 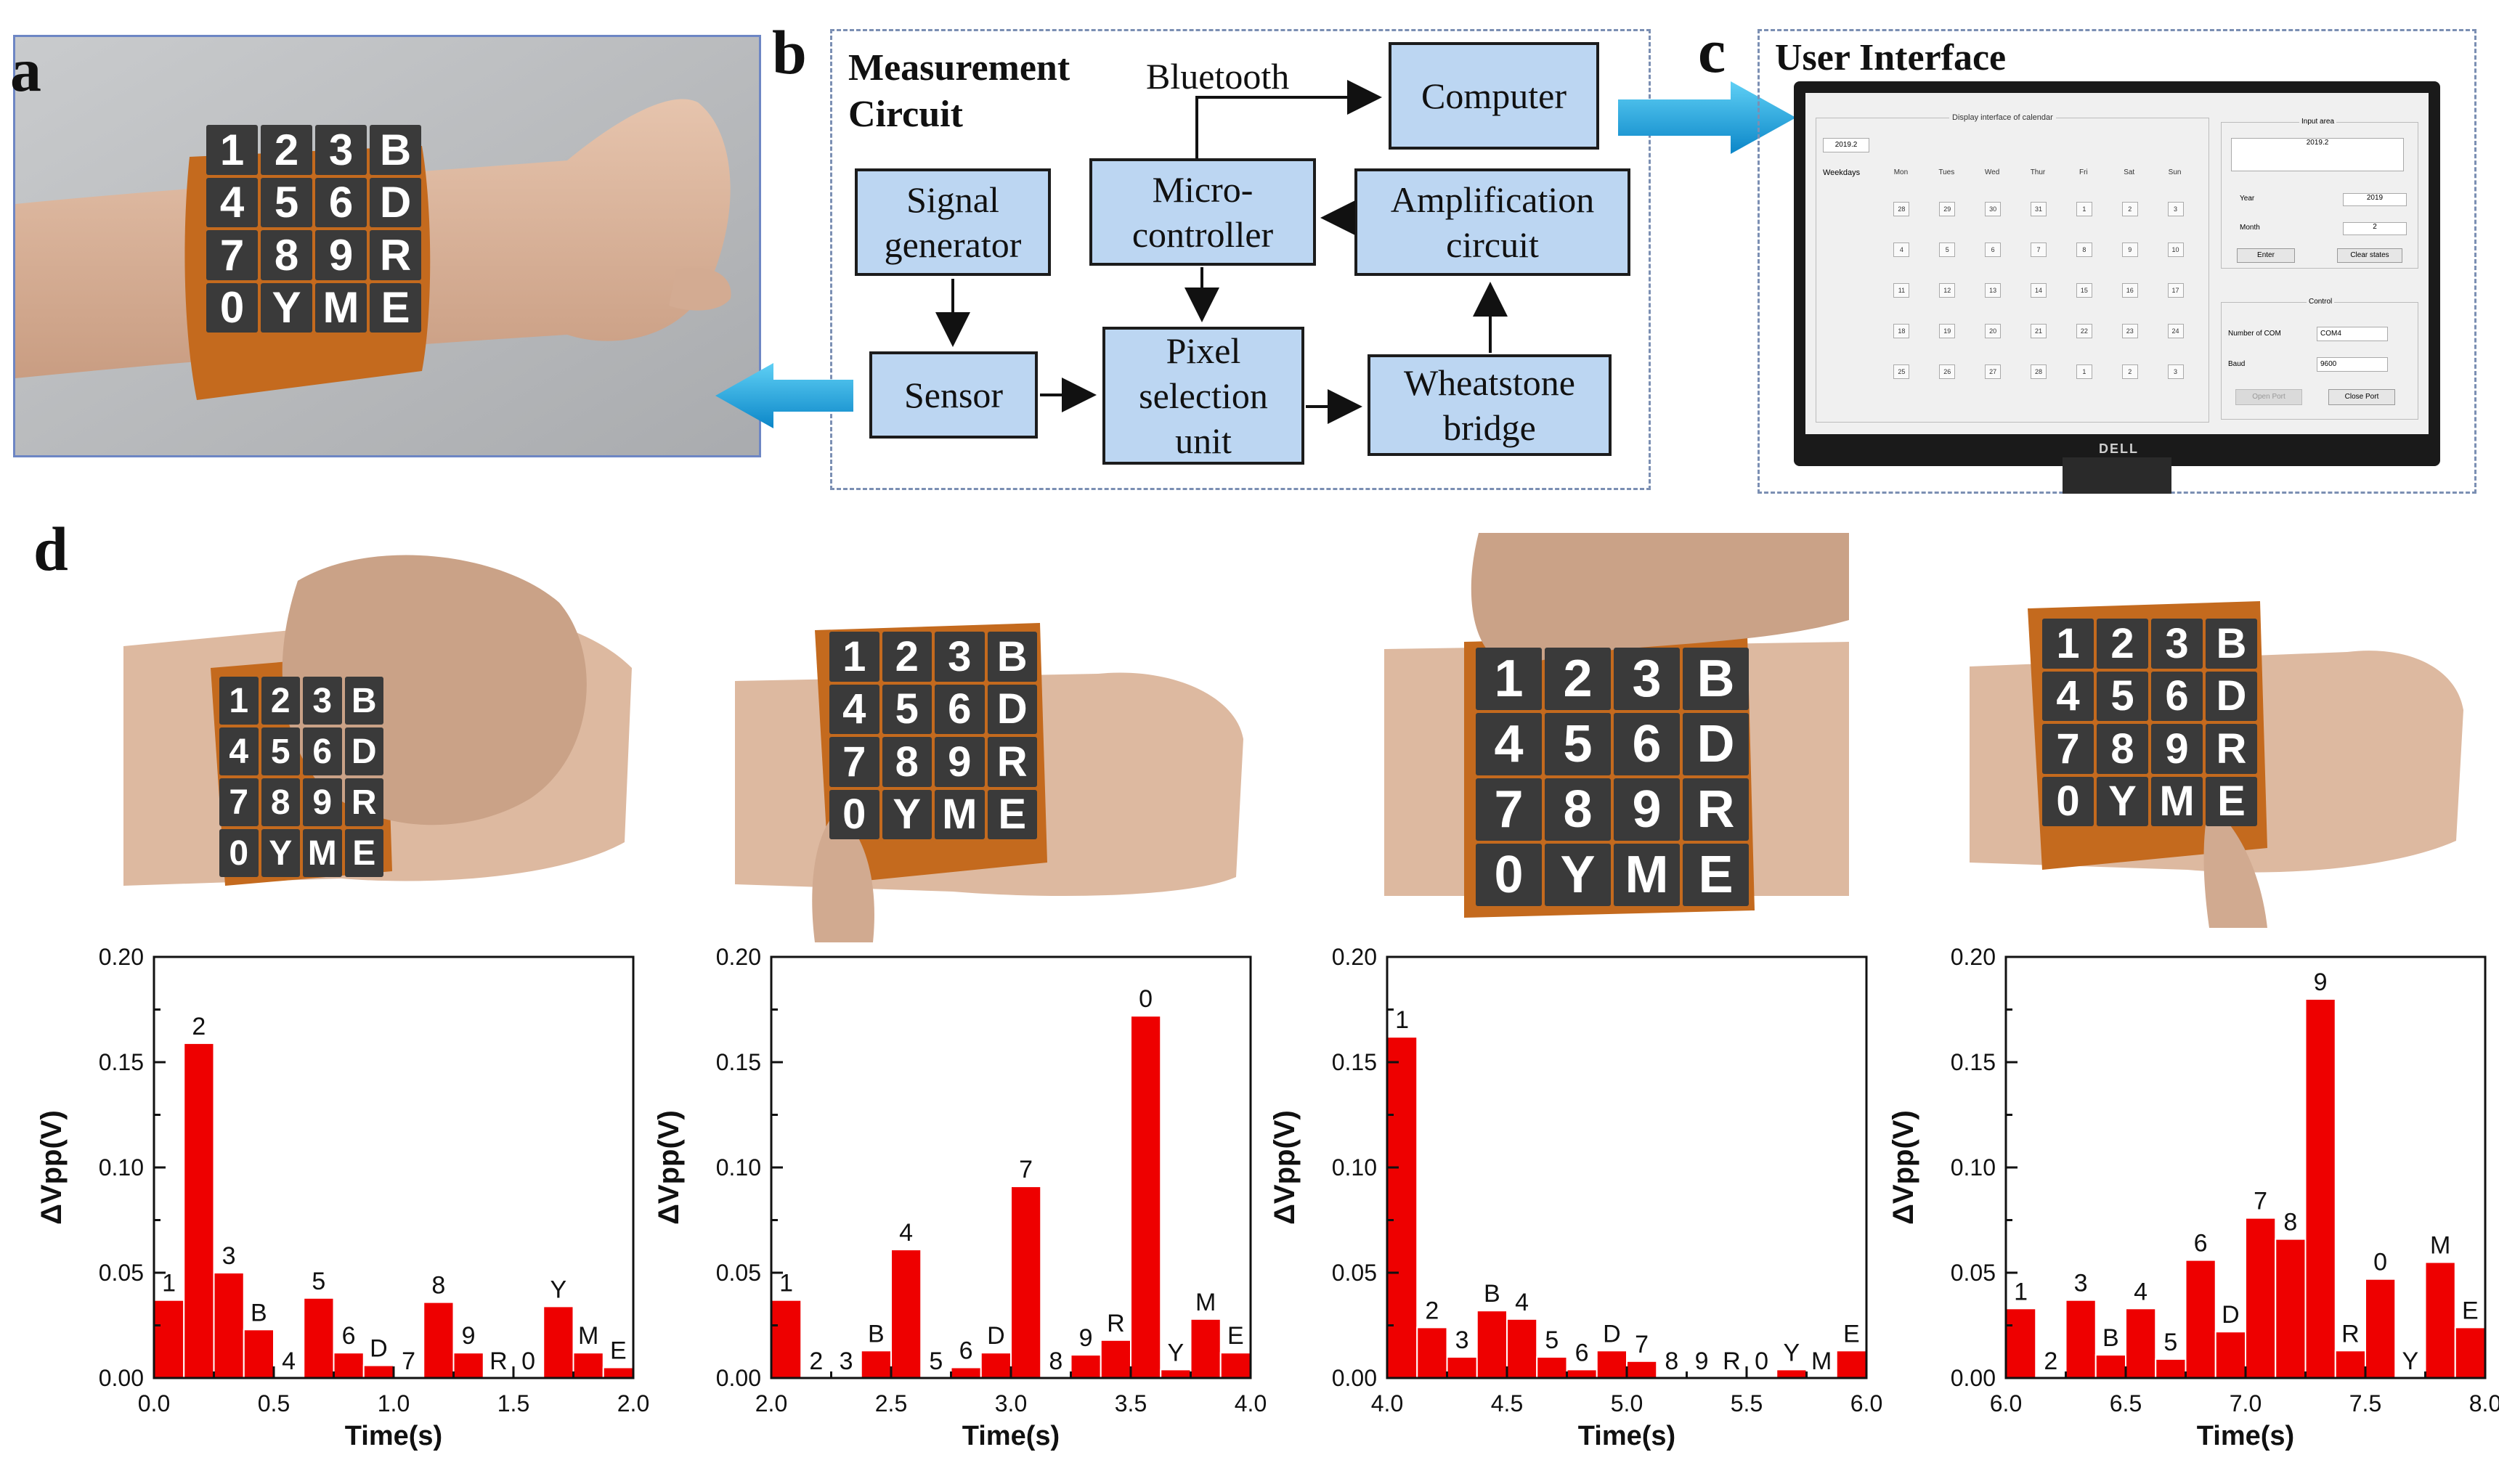 I want to click on calendar-day: 24, so click(x=2175, y=331).